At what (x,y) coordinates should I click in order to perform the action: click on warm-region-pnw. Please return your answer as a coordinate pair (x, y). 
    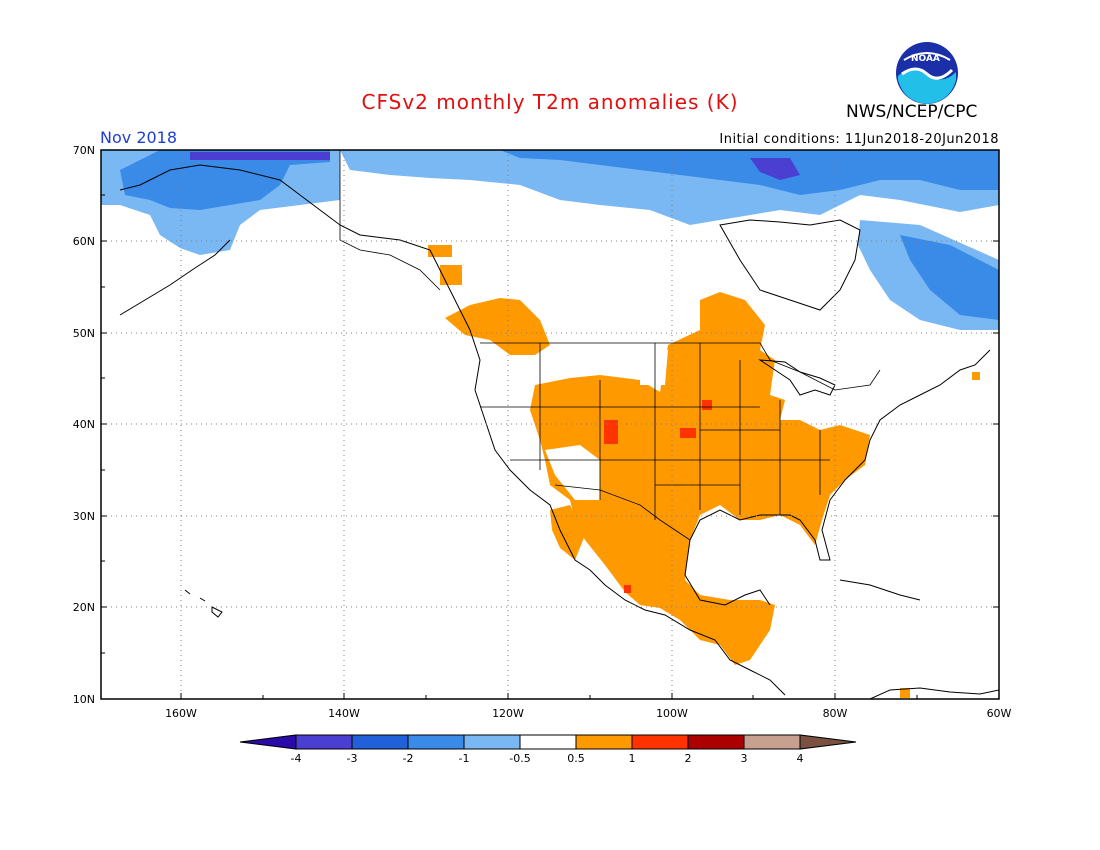
    Looking at the image, I should click on (497, 326).